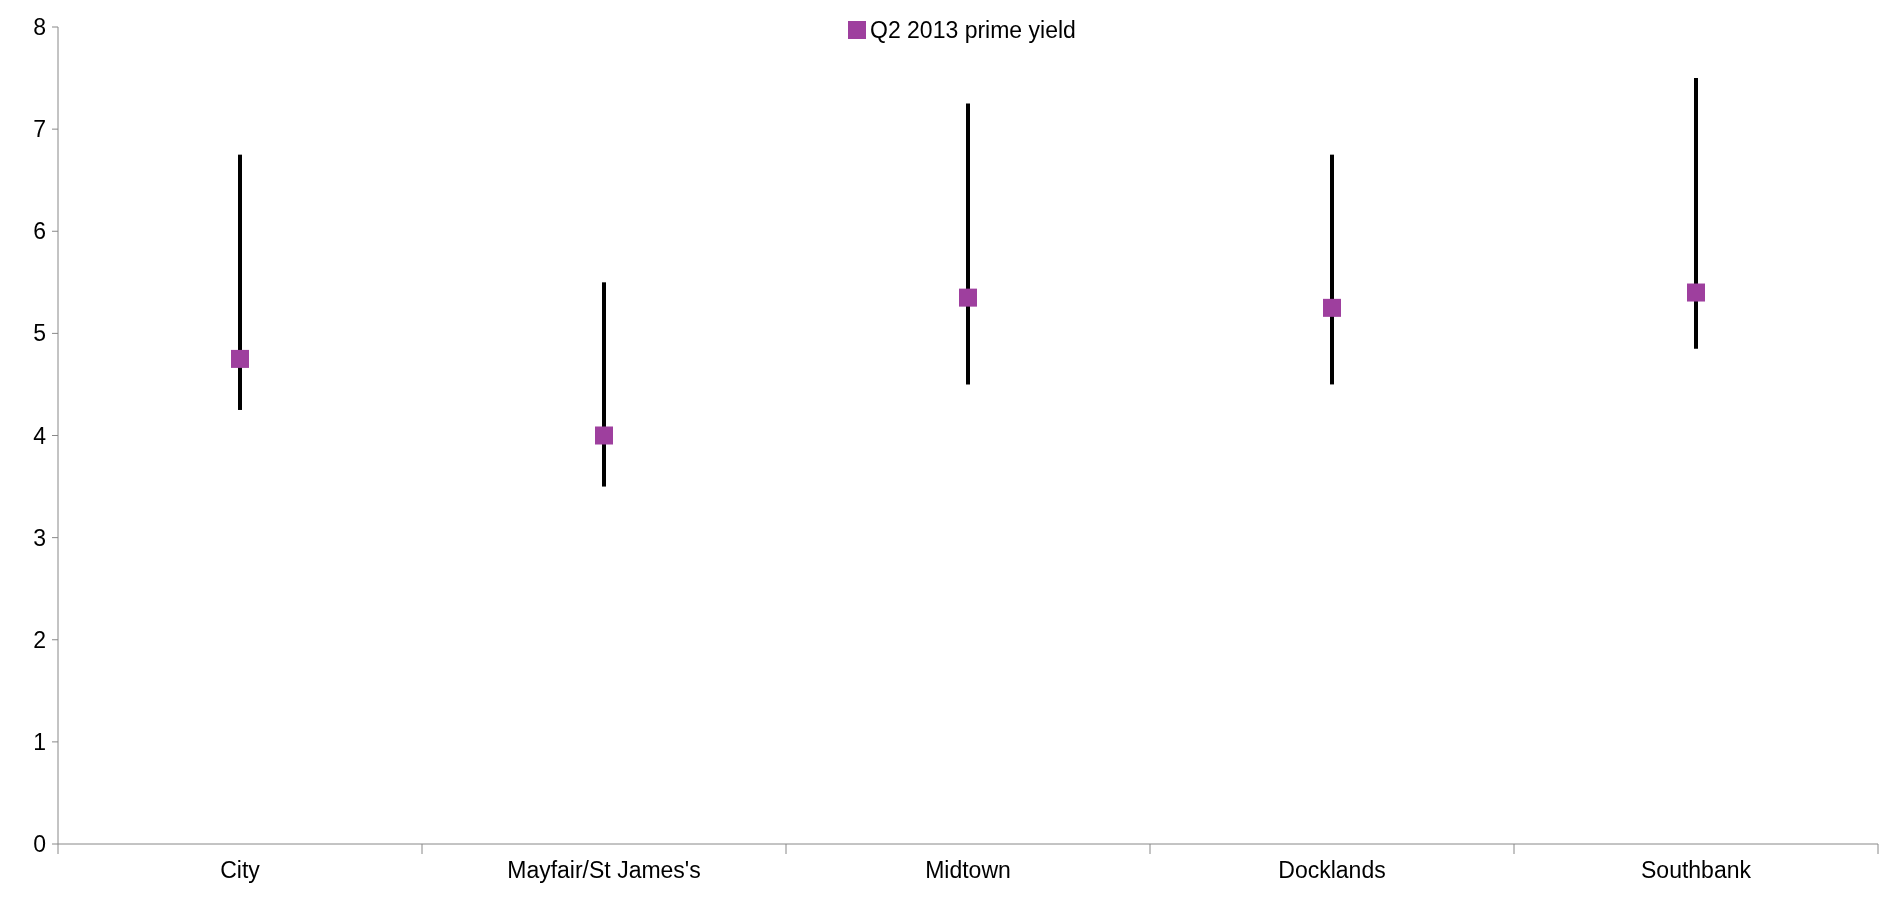 The height and width of the screenshot is (902, 1896). Describe the element at coordinates (1696, 870) in the screenshot. I see `x-tick-label: Southbank` at that location.